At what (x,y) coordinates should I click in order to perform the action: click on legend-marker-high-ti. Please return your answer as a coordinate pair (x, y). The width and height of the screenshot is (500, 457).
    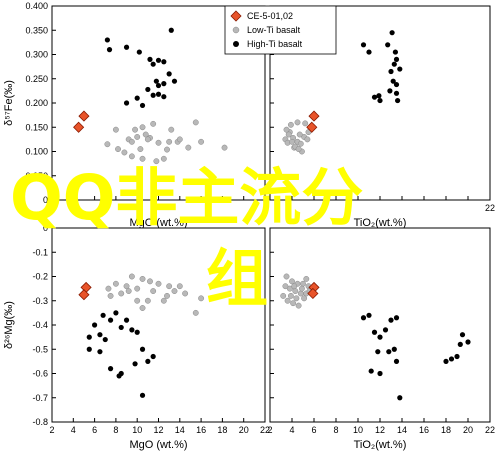
    Looking at the image, I should click on (236, 44).